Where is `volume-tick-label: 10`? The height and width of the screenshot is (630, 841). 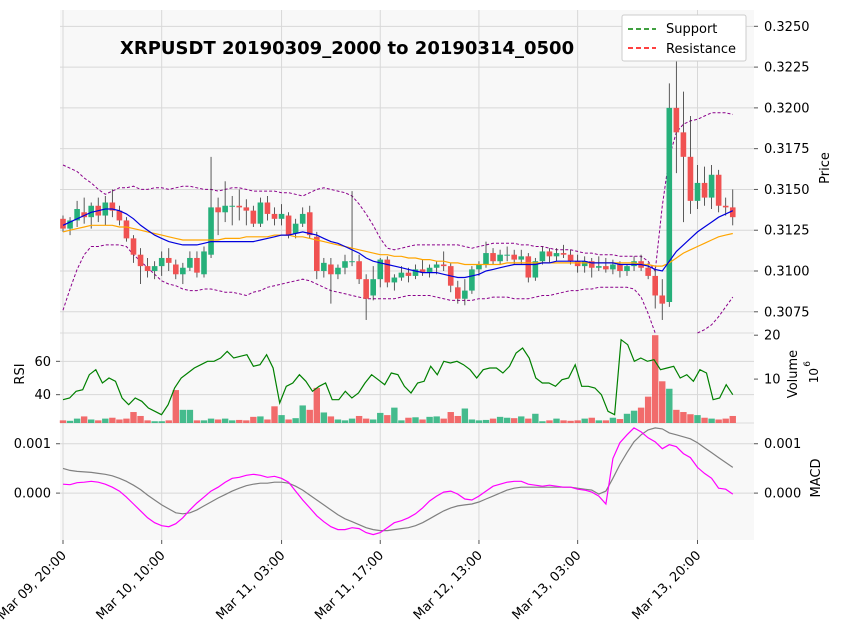
volume-tick-label: 10 is located at coordinates (772, 380).